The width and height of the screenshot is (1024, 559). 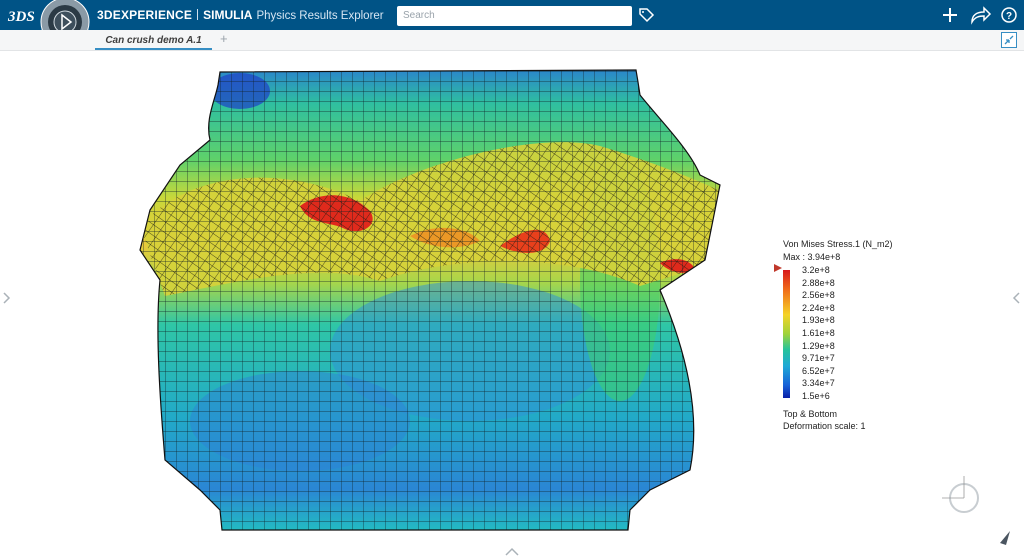 I want to click on color-bar, so click(x=786, y=334).